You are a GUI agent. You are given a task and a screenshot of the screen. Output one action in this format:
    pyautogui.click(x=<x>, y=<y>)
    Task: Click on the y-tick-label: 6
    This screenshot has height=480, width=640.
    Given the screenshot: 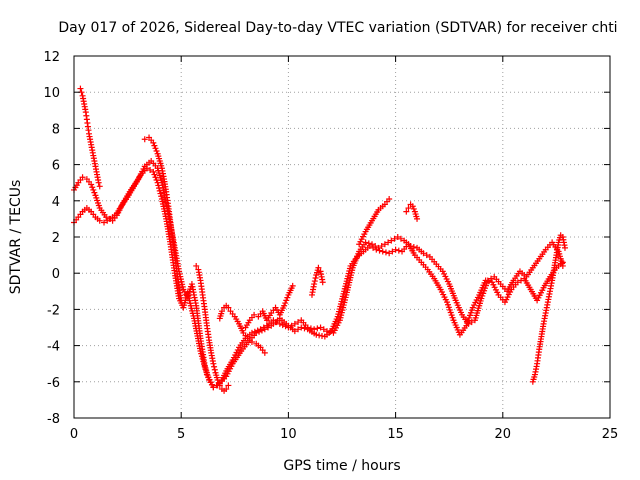 What is the action you would take?
    pyautogui.click(x=56, y=166)
    